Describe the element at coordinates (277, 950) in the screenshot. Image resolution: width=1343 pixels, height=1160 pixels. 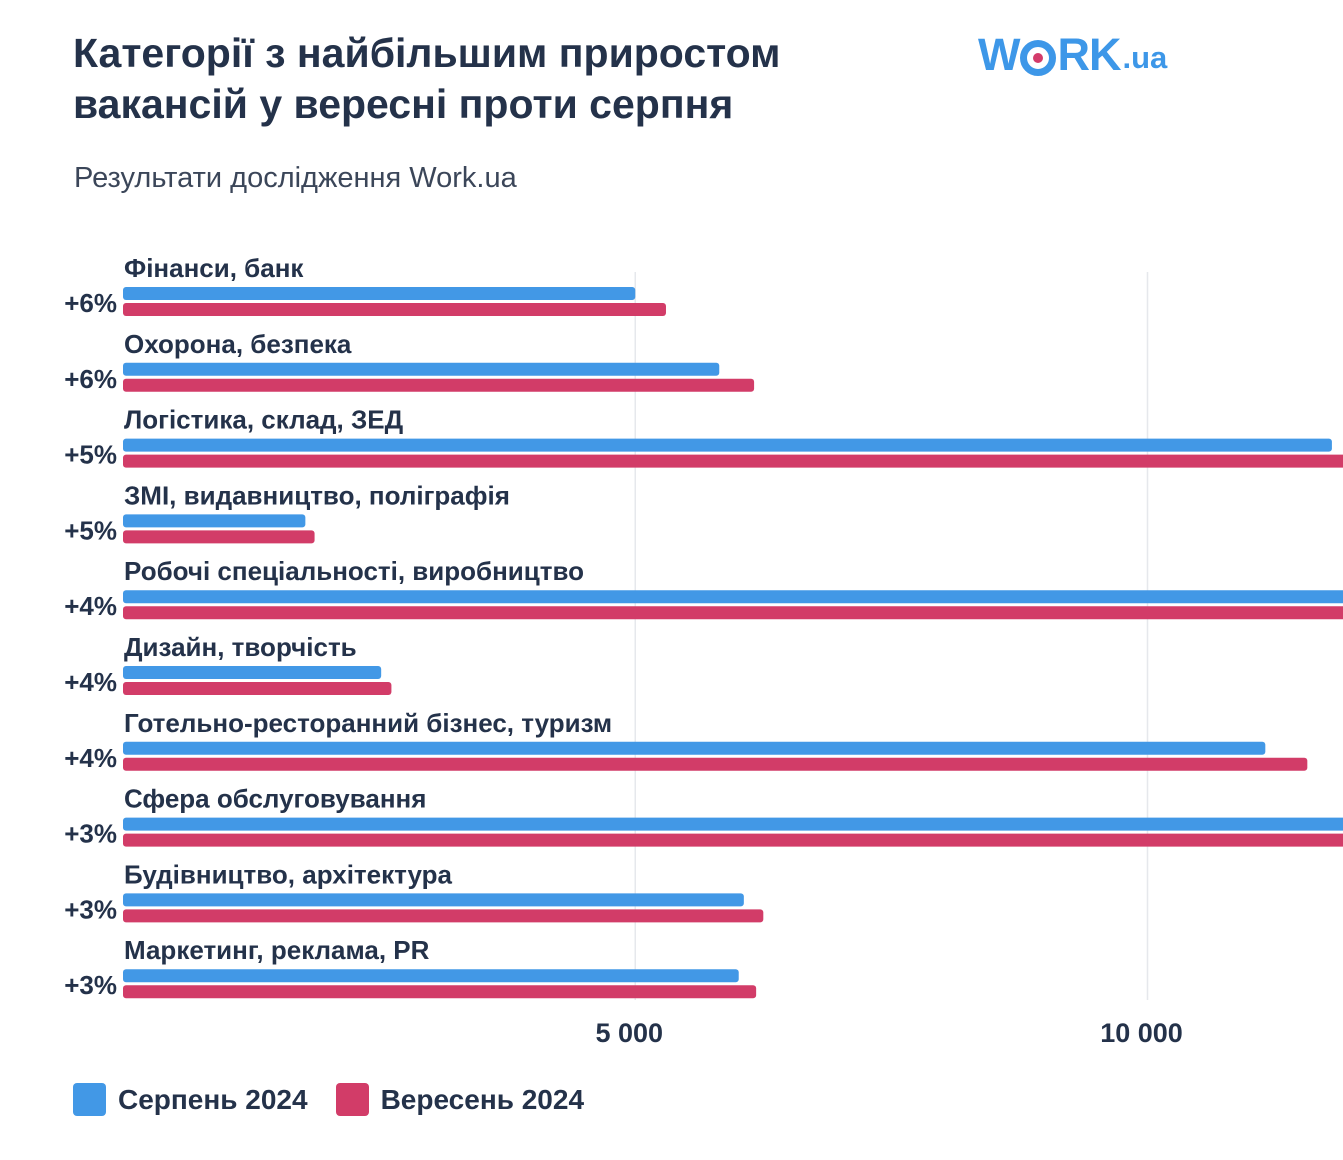
I see `category-label: Маркетинг, реклама, PR` at that location.